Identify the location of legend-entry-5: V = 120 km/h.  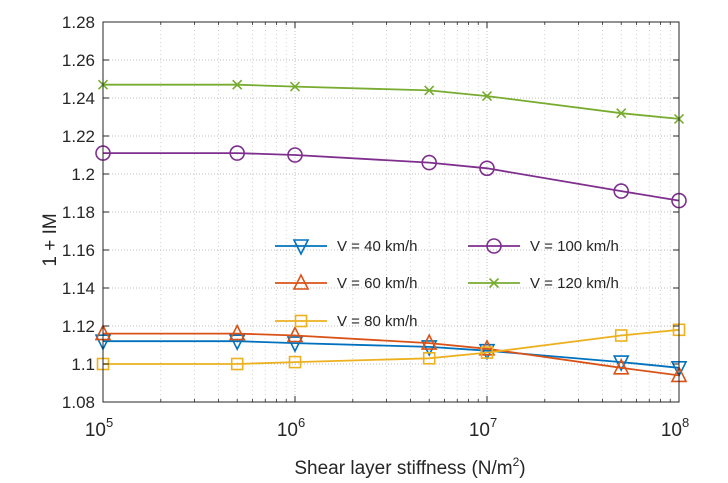
(543, 283).